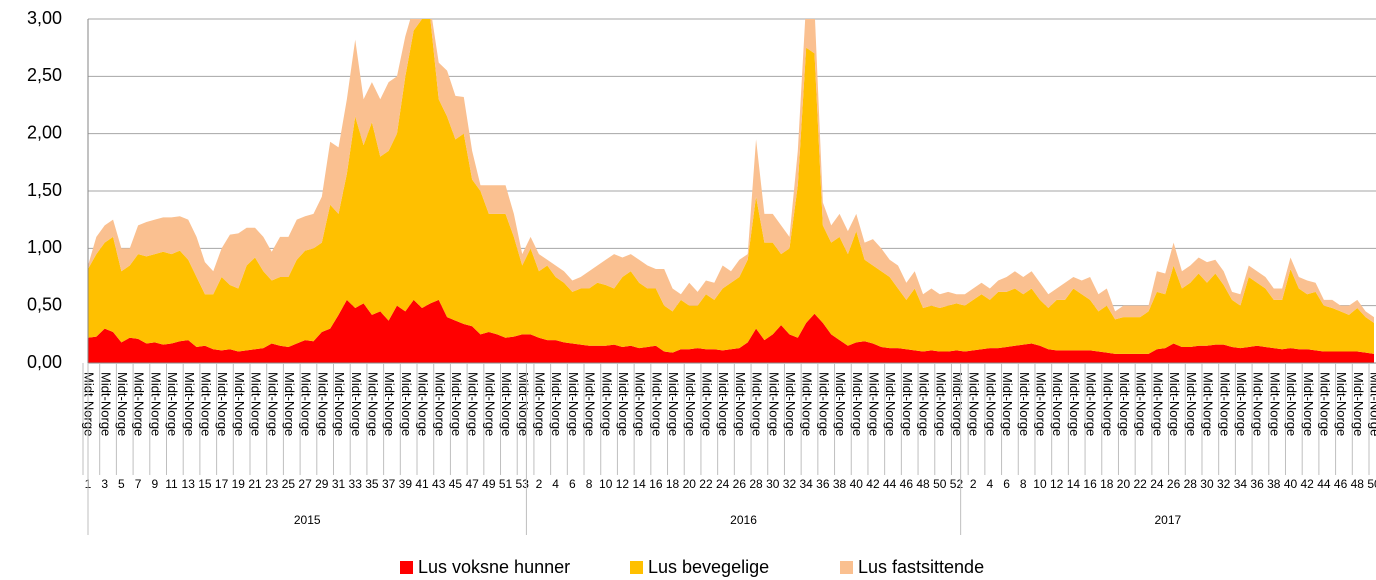 This screenshot has width=1376, height=580. What do you see at coordinates (957, 484) in the screenshot?
I see `x-tick-label: 52` at bounding box center [957, 484].